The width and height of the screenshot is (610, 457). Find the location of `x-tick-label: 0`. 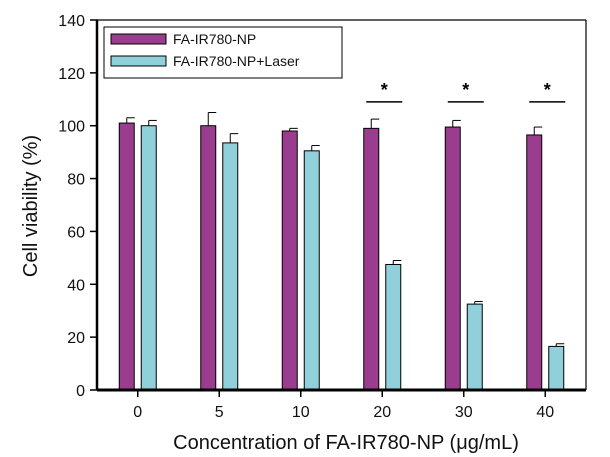

x-tick-label: 0 is located at coordinates (137, 412).